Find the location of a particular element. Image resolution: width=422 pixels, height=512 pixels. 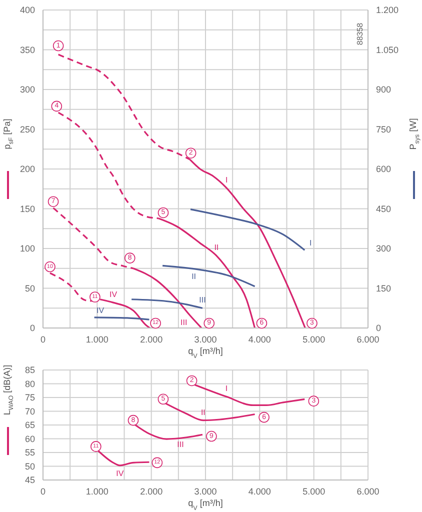

y-tick-label: 150 is located at coordinates (27, 209).